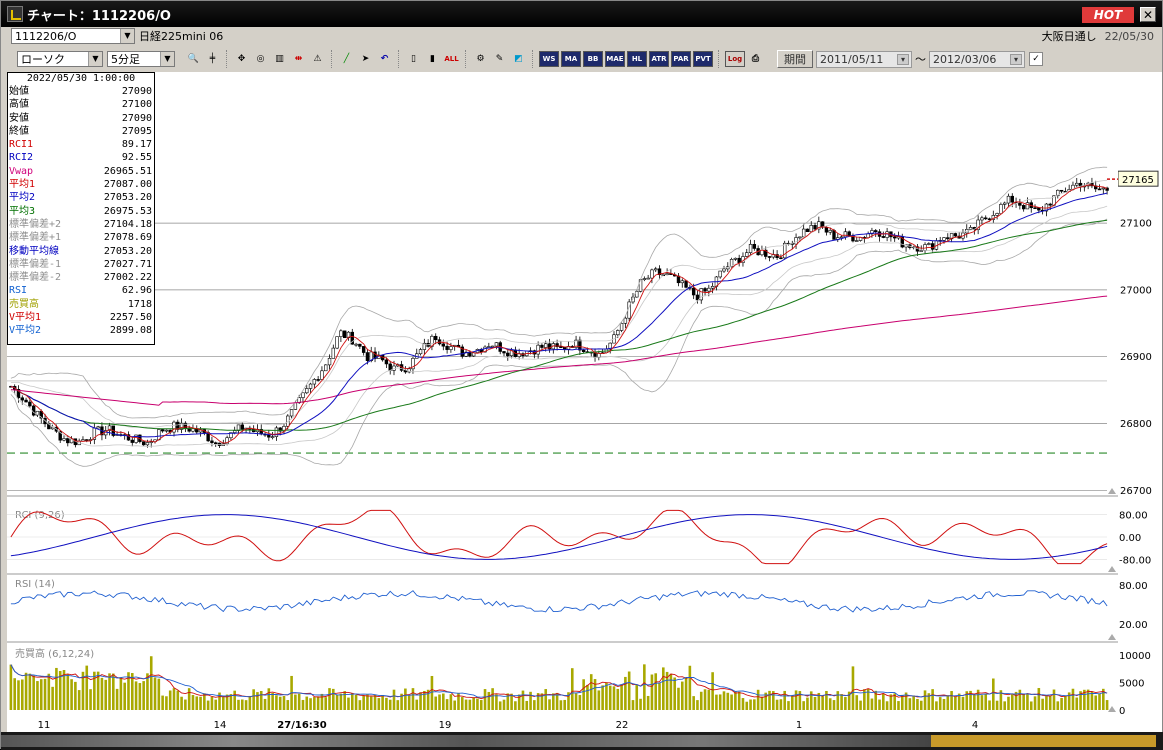 The height and width of the screenshot is (750, 1163). What do you see at coordinates (241, 59) in the screenshot?
I see `pan-icon: ✥` at bounding box center [241, 59].